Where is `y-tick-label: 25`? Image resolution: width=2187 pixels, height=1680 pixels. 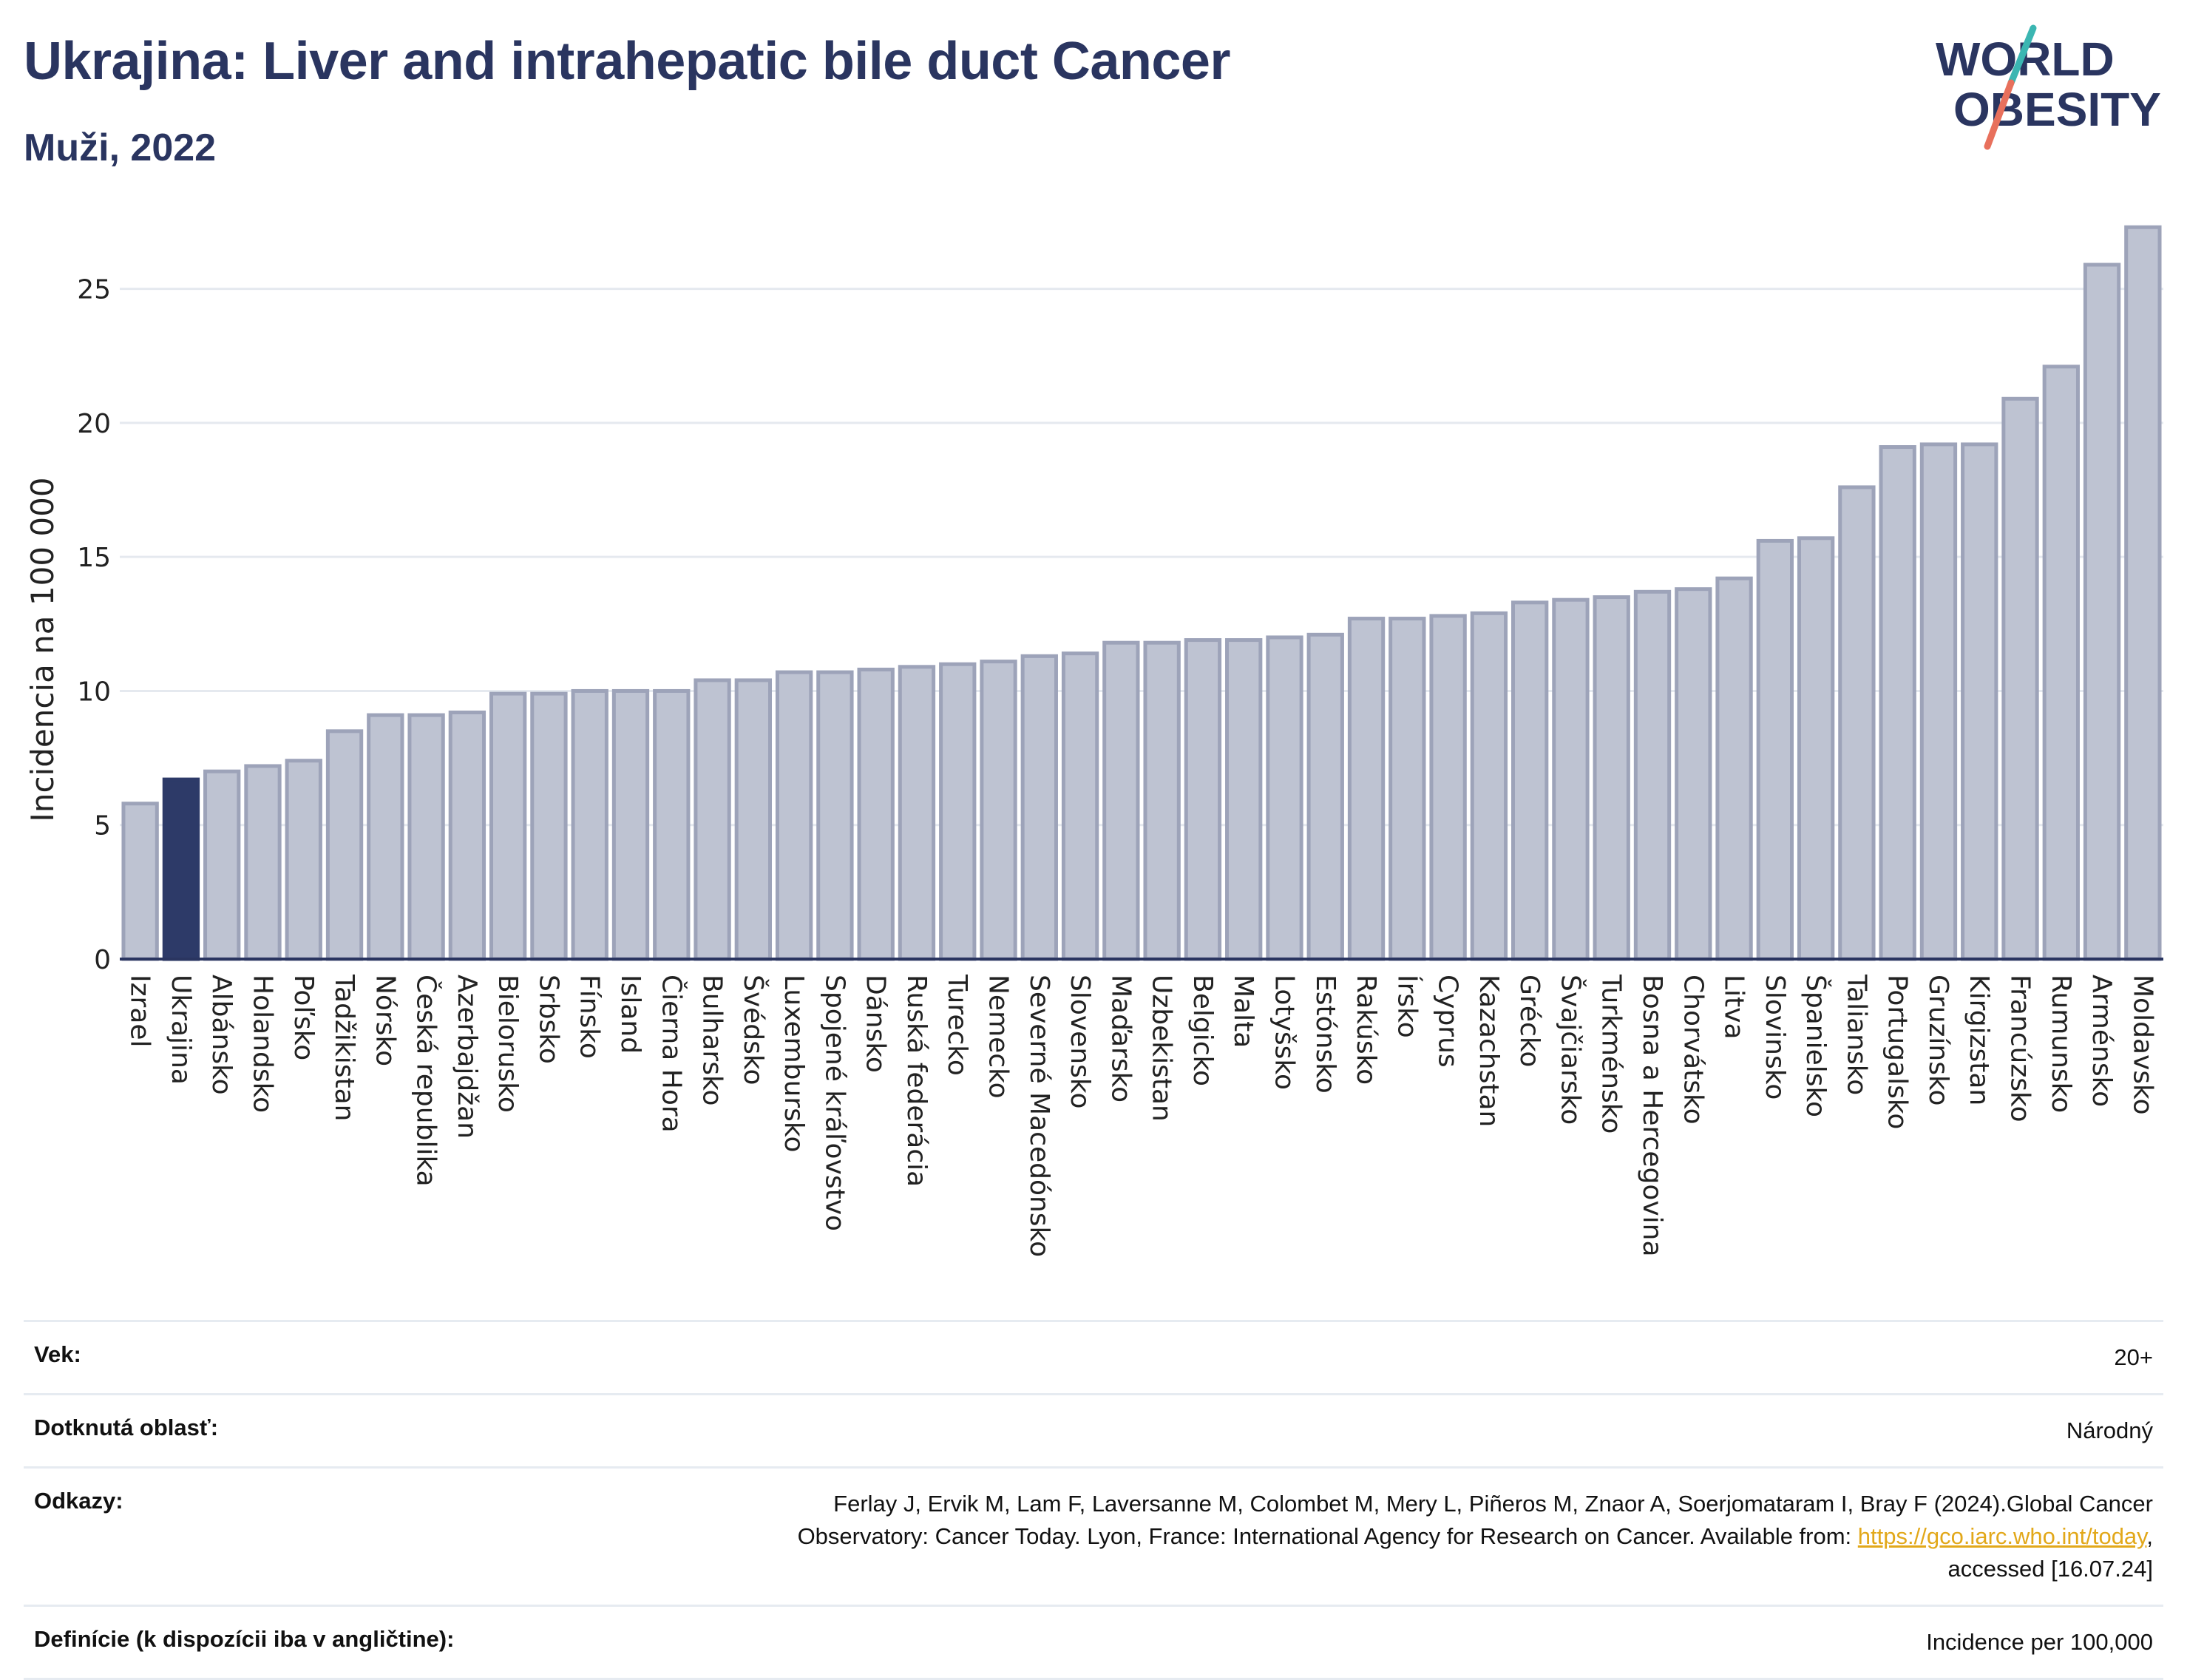 y-tick-label: 25 is located at coordinates (94, 290).